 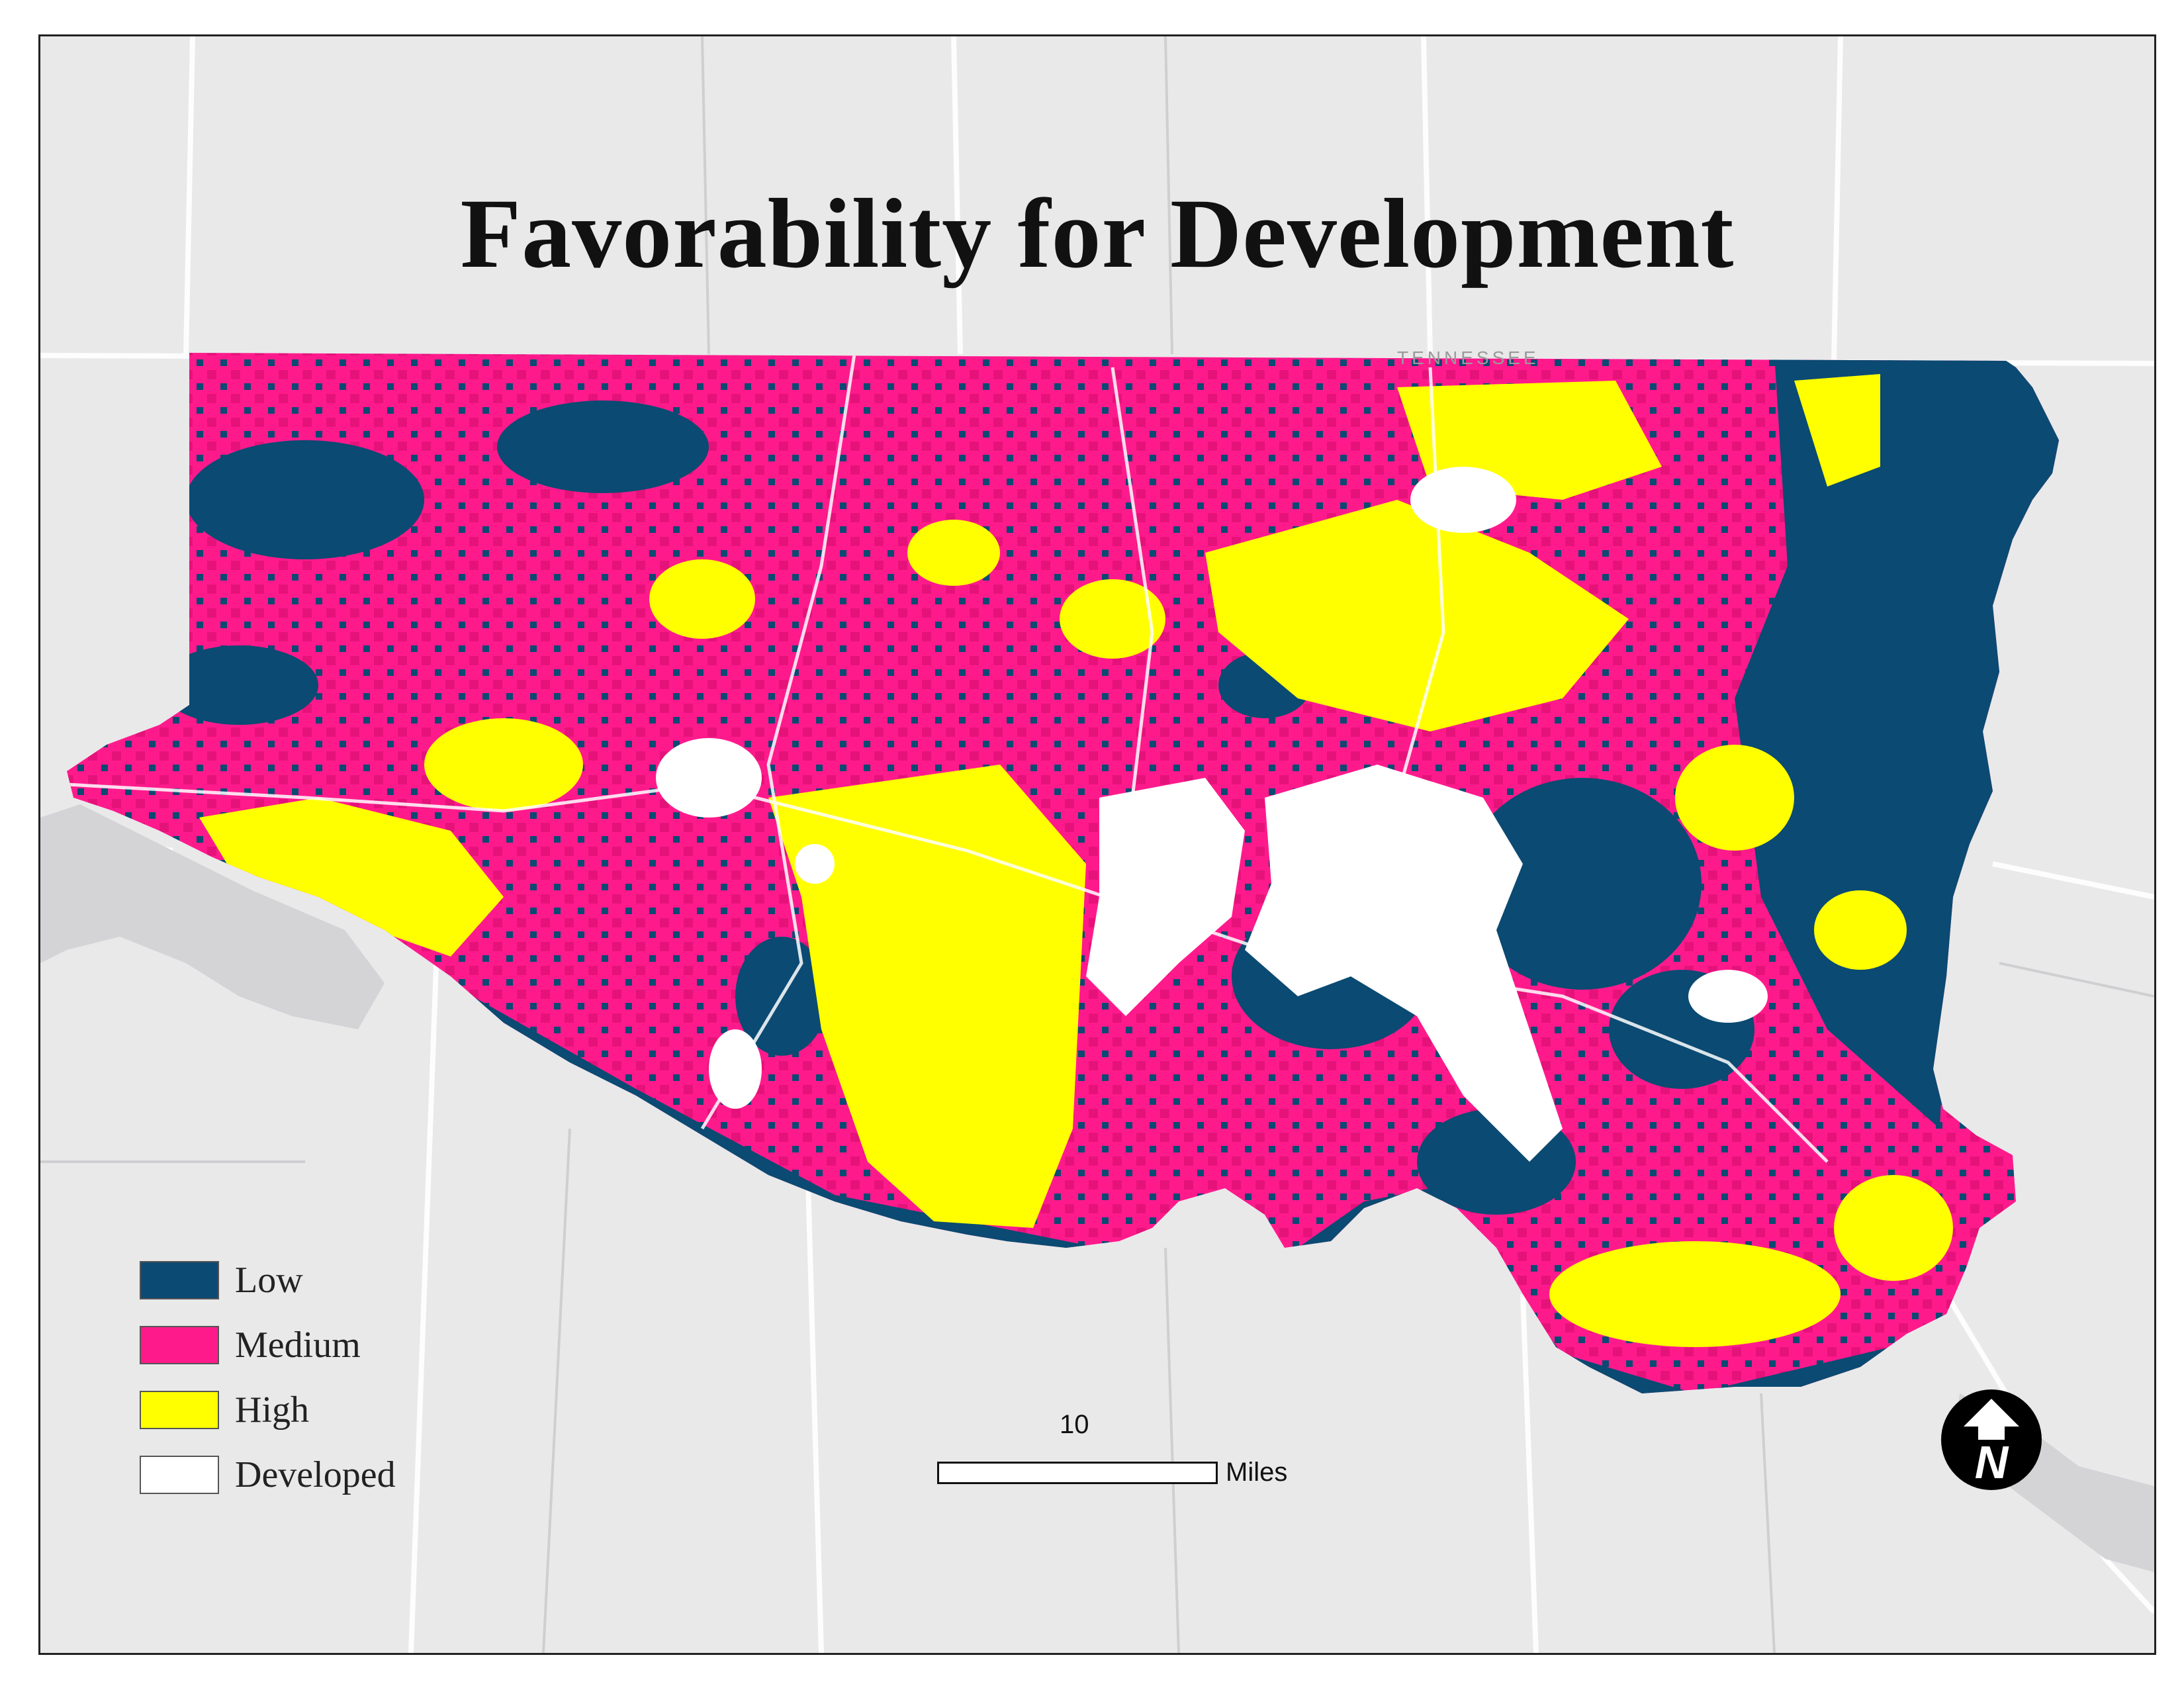 What do you see at coordinates (179, 1475) in the screenshot?
I see `legend-swatch-developed` at bounding box center [179, 1475].